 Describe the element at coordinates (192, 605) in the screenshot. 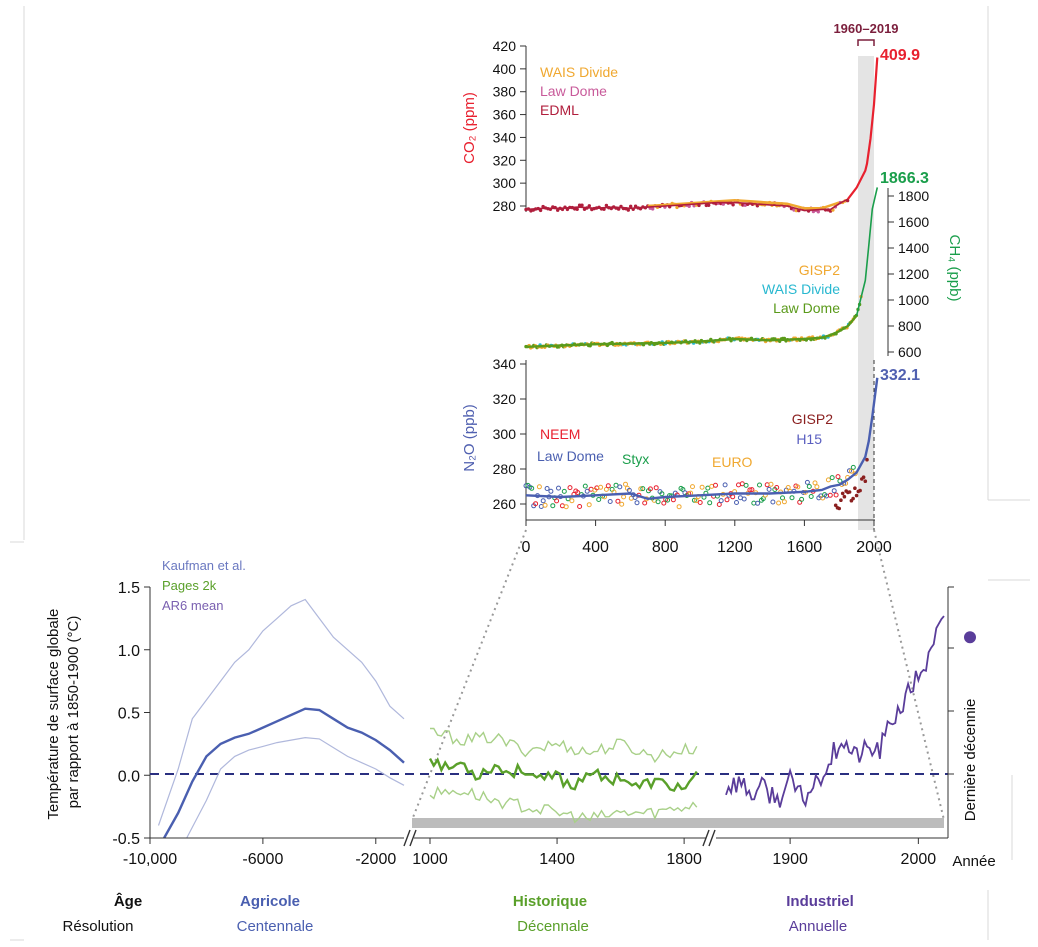

I see `legend-ar6-mean: AR6 mean` at that location.